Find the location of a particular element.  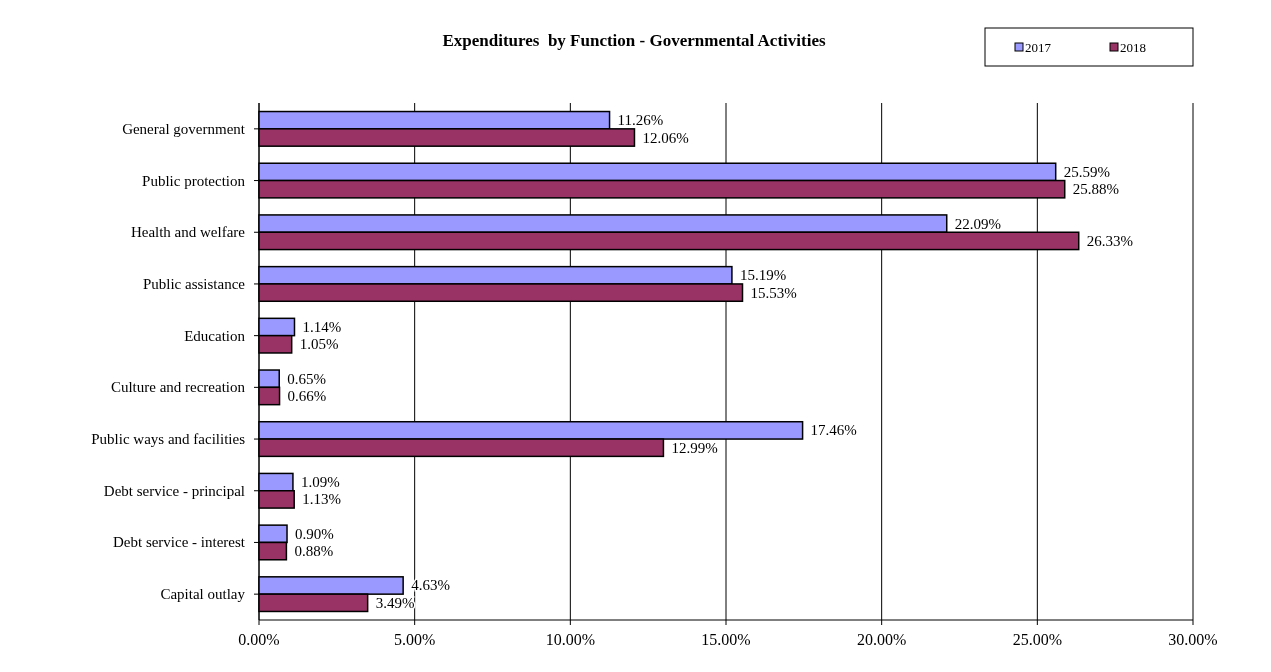

x-tick-label: 30.00% is located at coordinates (1193, 639).